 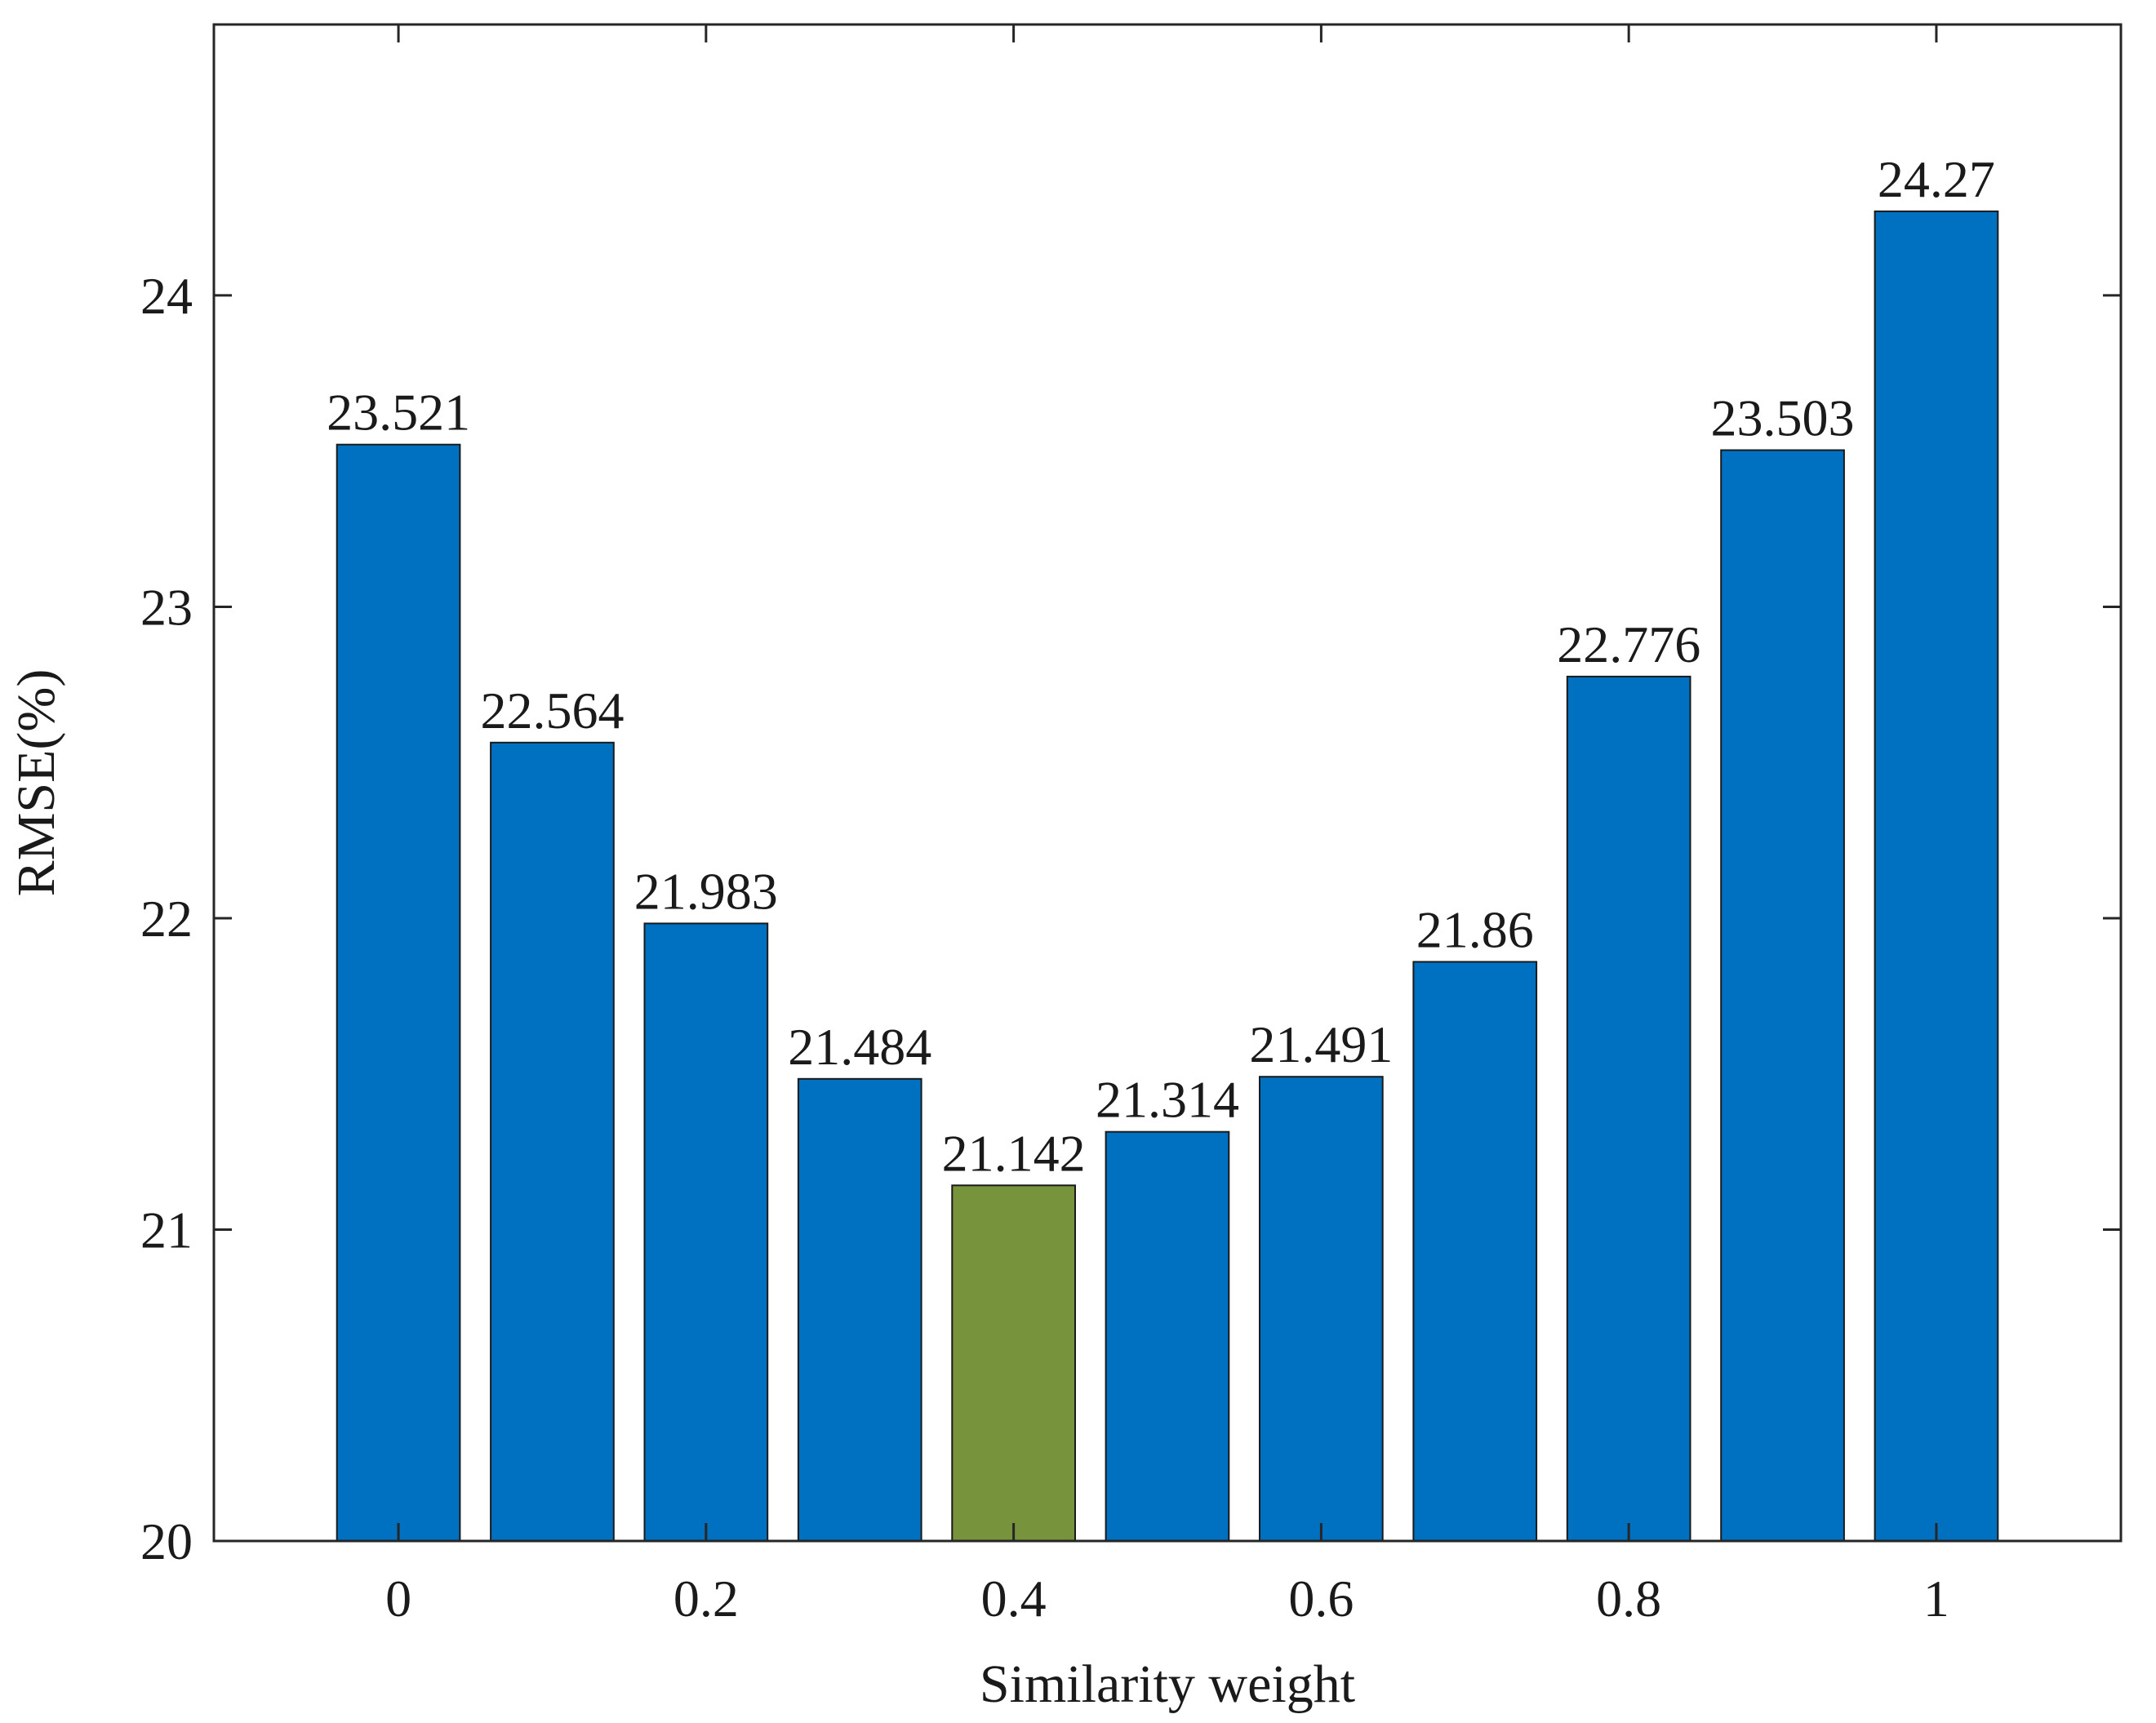 What do you see at coordinates (706, 891) in the screenshot?
I see `data-label-0.2: 21.983` at bounding box center [706, 891].